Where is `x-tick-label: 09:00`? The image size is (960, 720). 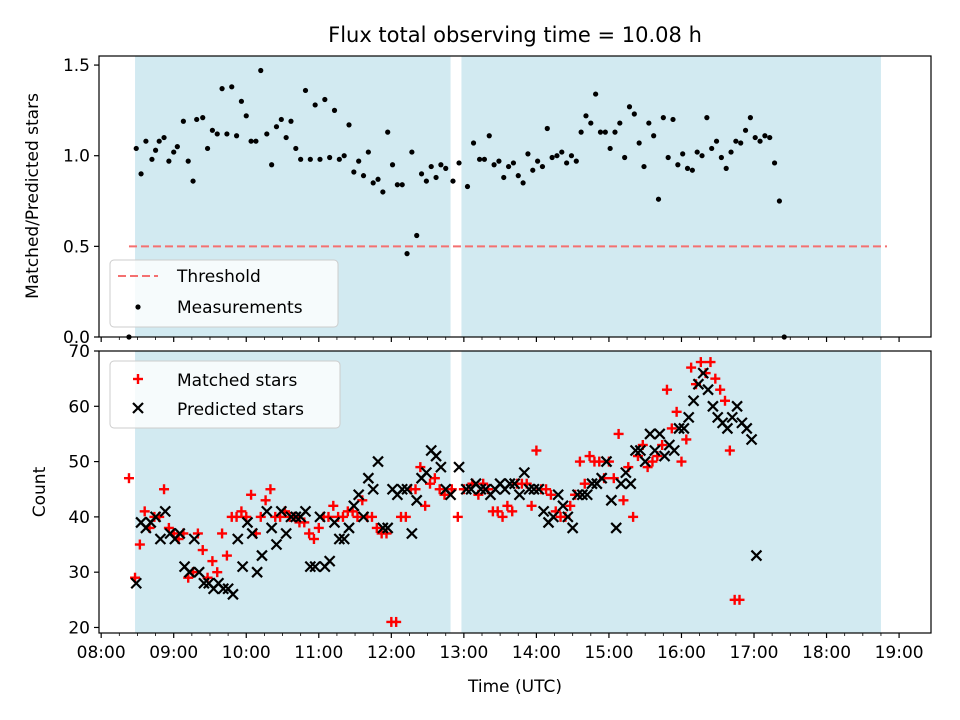 x-tick-label: 09:00 is located at coordinates (173, 653).